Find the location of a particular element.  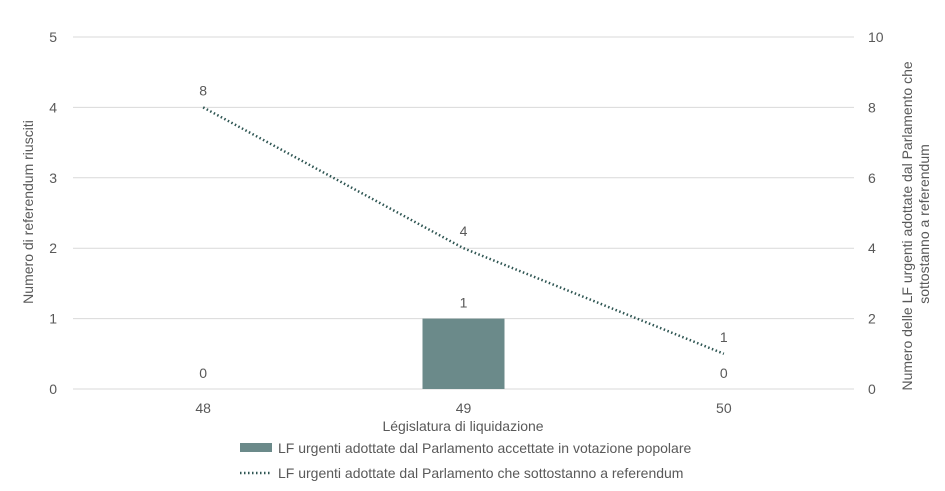

bar is located at coordinates (463, 353).